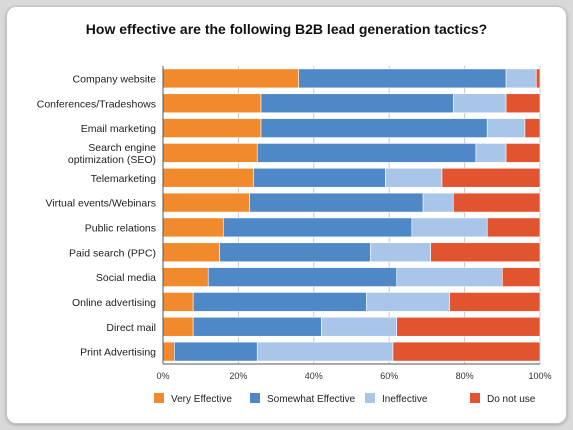 Image resolution: width=573 pixels, height=430 pixels. What do you see at coordinates (115, 79) in the screenshot?
I see `category-label: Company website` at bounding box center [115, 79].